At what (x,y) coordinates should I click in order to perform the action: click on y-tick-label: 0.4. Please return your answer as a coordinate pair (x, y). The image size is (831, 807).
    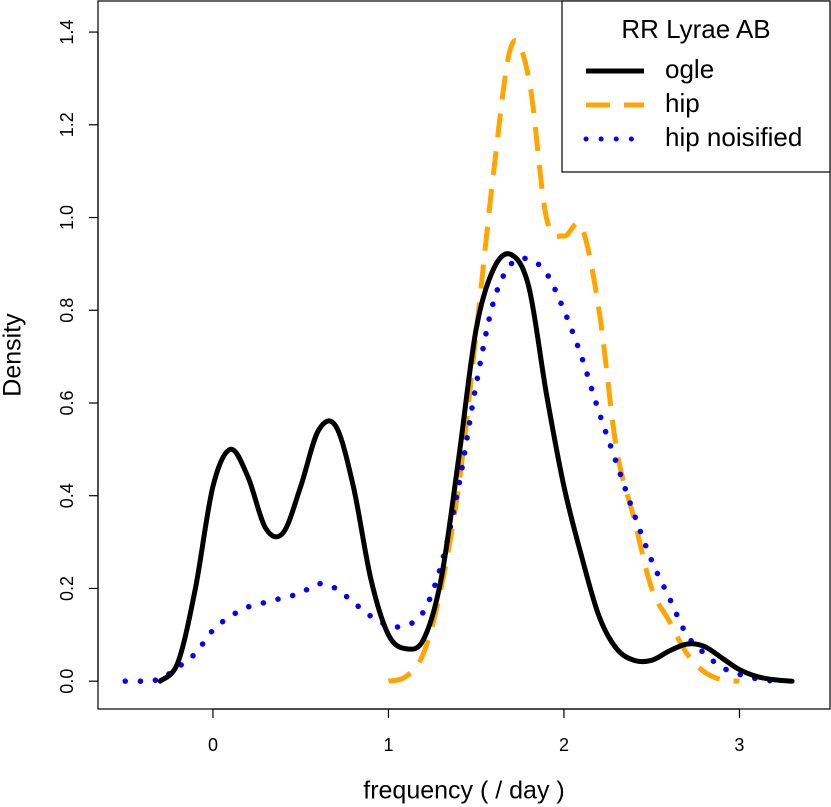
    Looking at the image, I should click on (67, 495).